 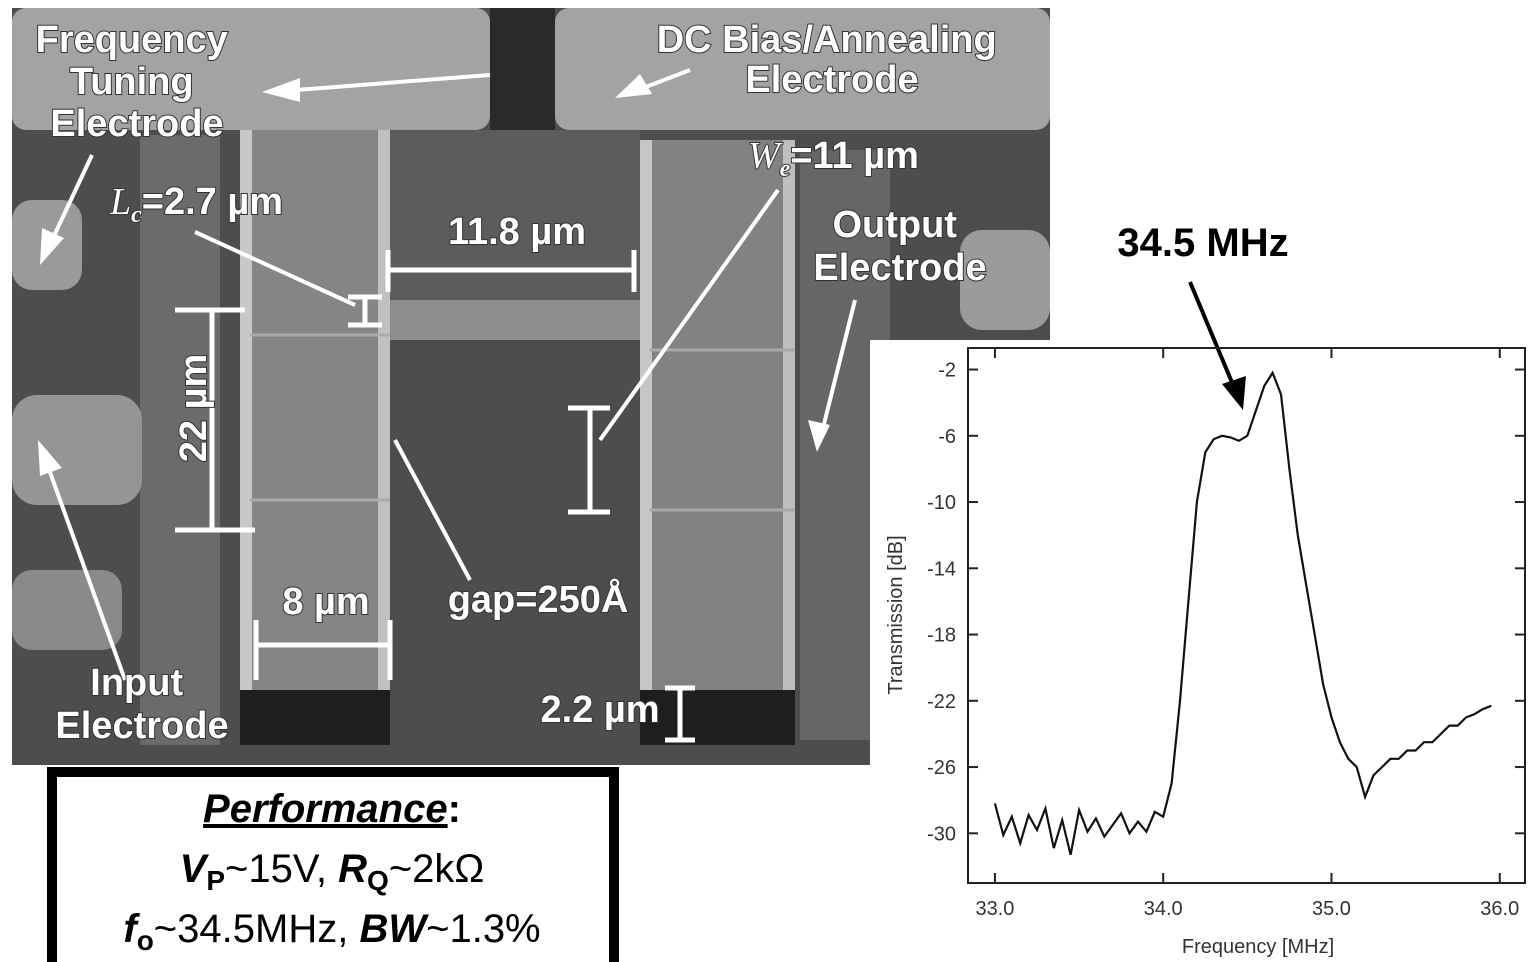 I want to click on x-tick-label: 34.0, so click(x=1163, y=909).